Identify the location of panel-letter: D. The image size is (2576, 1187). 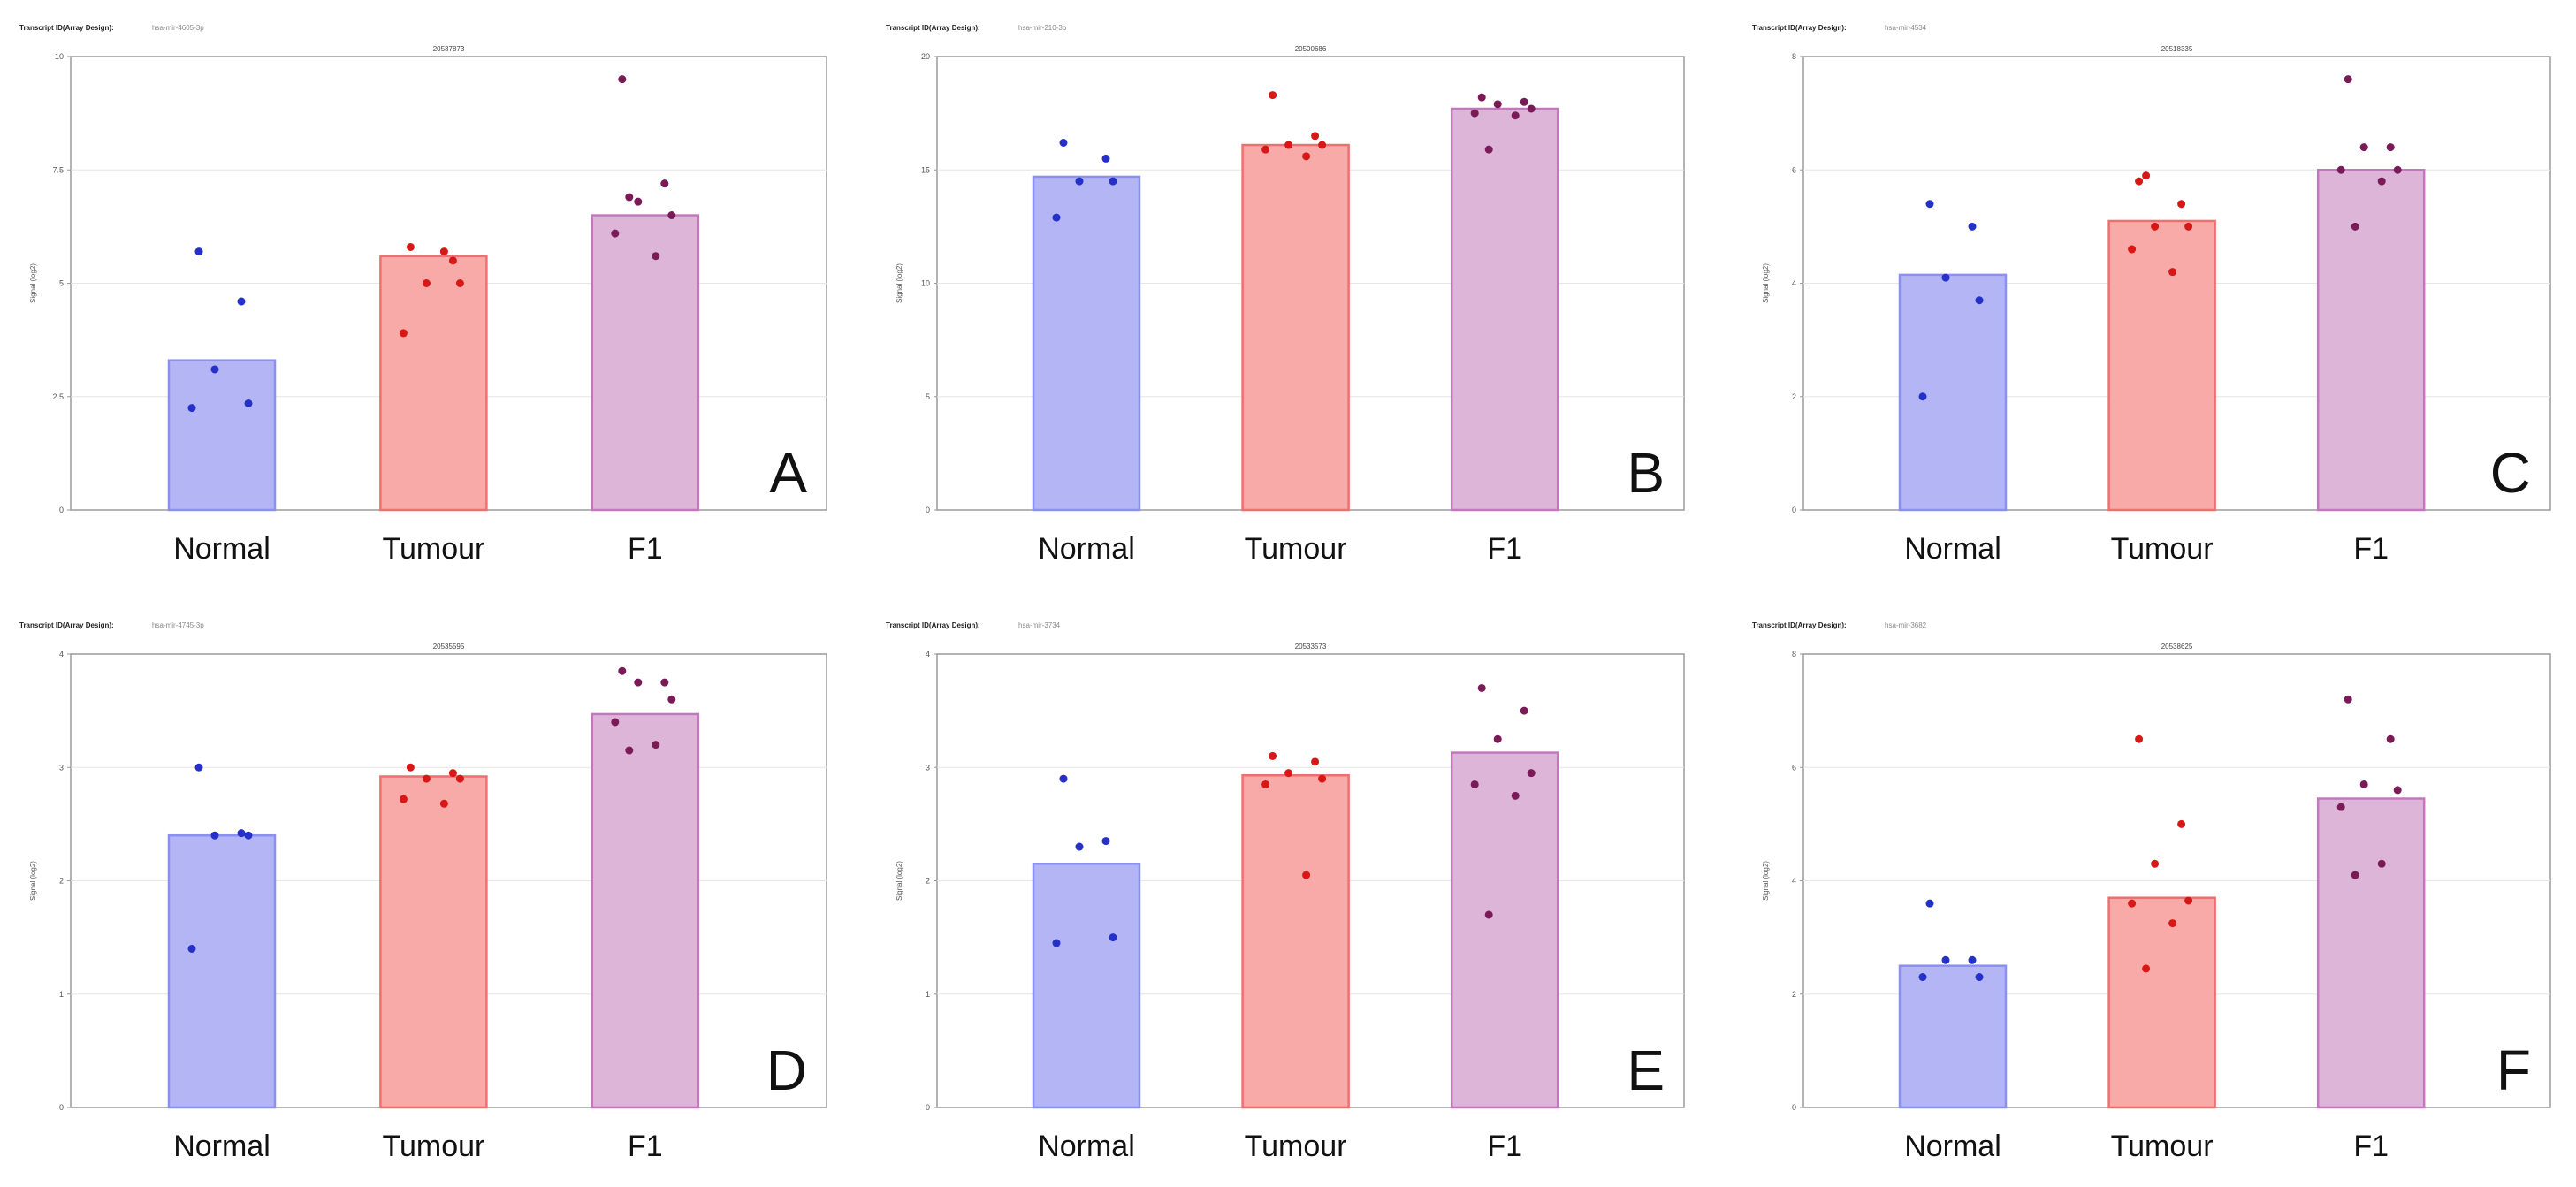
(786, 1071).